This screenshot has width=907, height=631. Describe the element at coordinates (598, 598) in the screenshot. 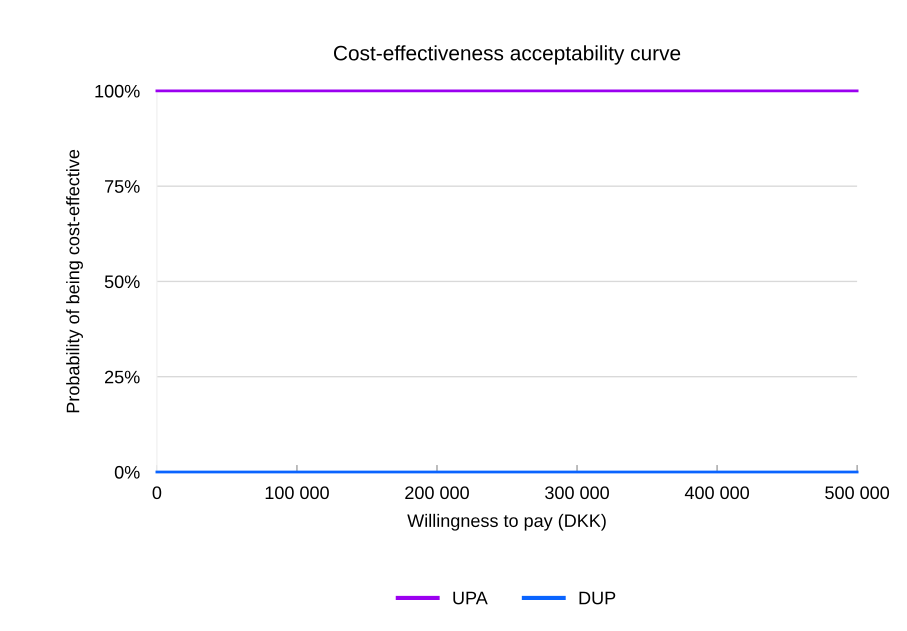

I see `legend-label: DUP` at that location.